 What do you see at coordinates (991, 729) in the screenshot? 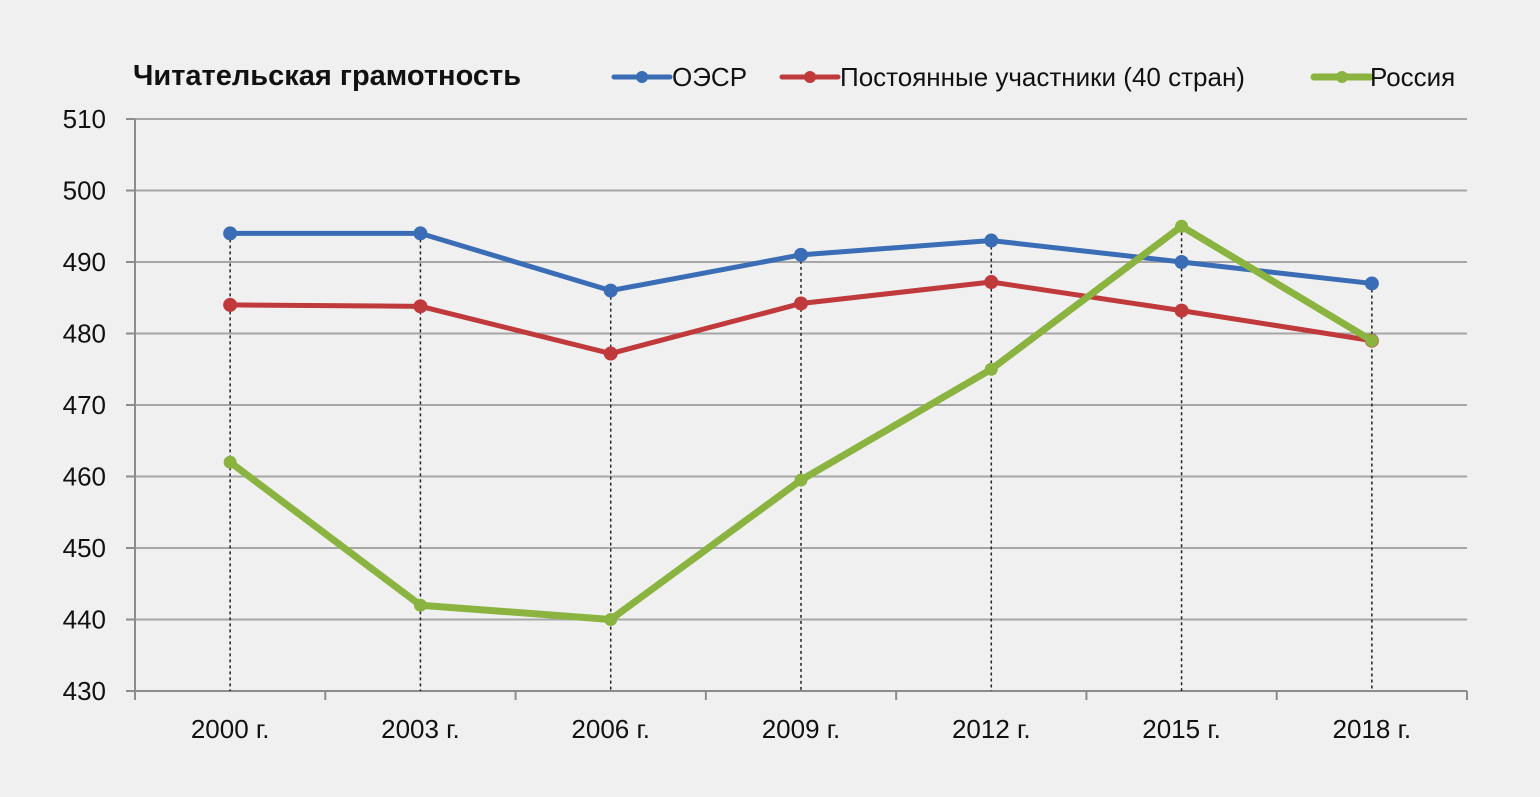
I see `x-tick-label: 2012 г.` at bounding box center [991, 729].